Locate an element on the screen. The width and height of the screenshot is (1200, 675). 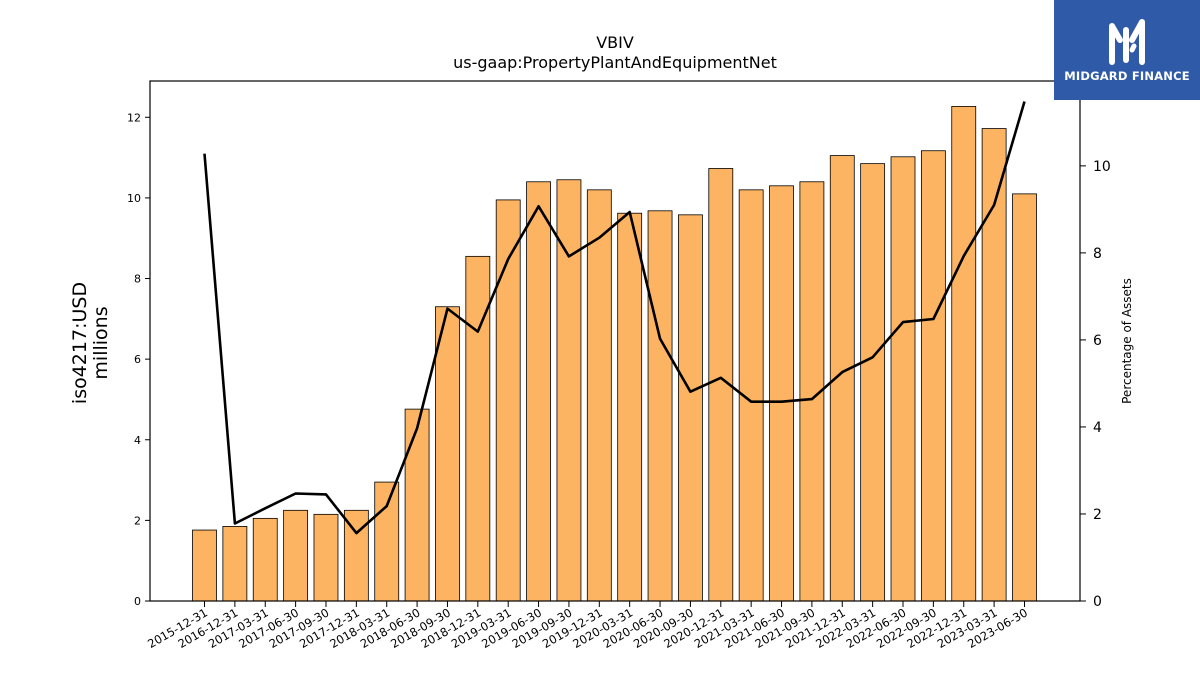
y-tick-label: 6 is located at coordinates (137, 359).